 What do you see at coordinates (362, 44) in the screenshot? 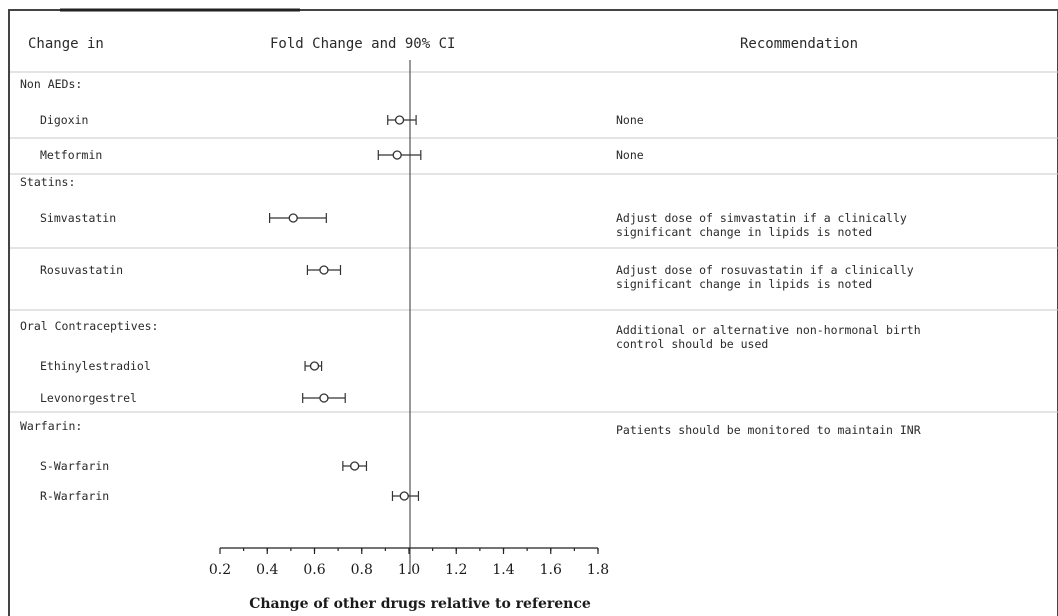
I see `header-fold-change: Fold Change and 90% CI` at bounding box center [362, 44].